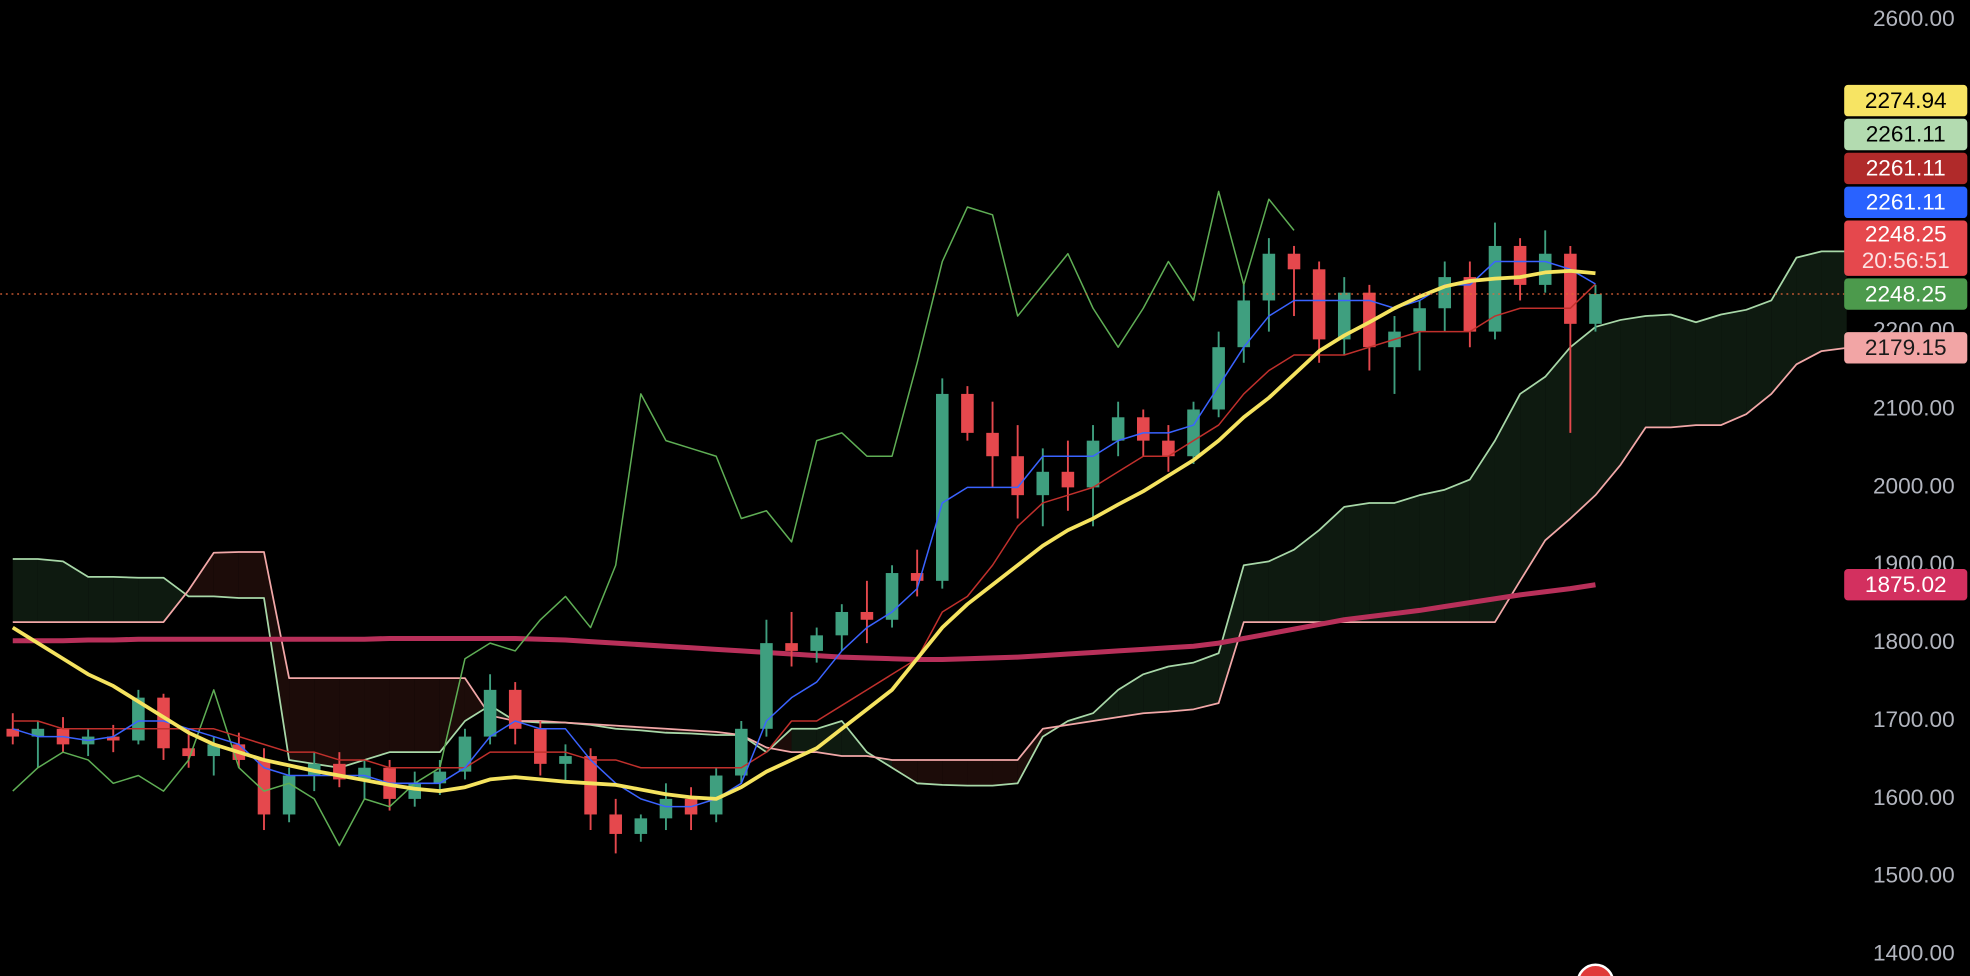 Image resolution: width=1970 pixels, height=976 pixels. Describe the element at coordinates (1906, 234) in the screenshot. I see `price-label-text: 2248.25` at that location.